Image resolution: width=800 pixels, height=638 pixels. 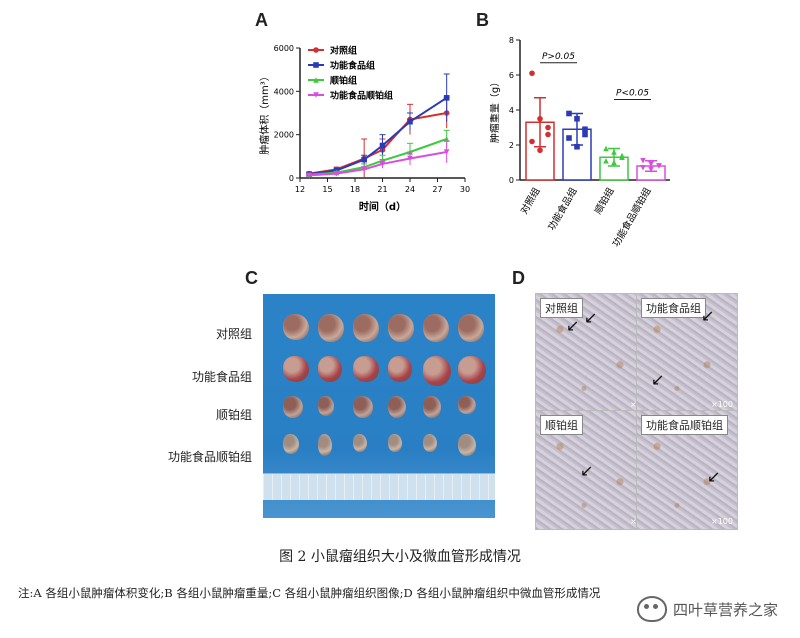 What do you see at coordinates (251, 278) in the screenshot?
I see `panel-label-c: C` at bounding box center [251, 278].